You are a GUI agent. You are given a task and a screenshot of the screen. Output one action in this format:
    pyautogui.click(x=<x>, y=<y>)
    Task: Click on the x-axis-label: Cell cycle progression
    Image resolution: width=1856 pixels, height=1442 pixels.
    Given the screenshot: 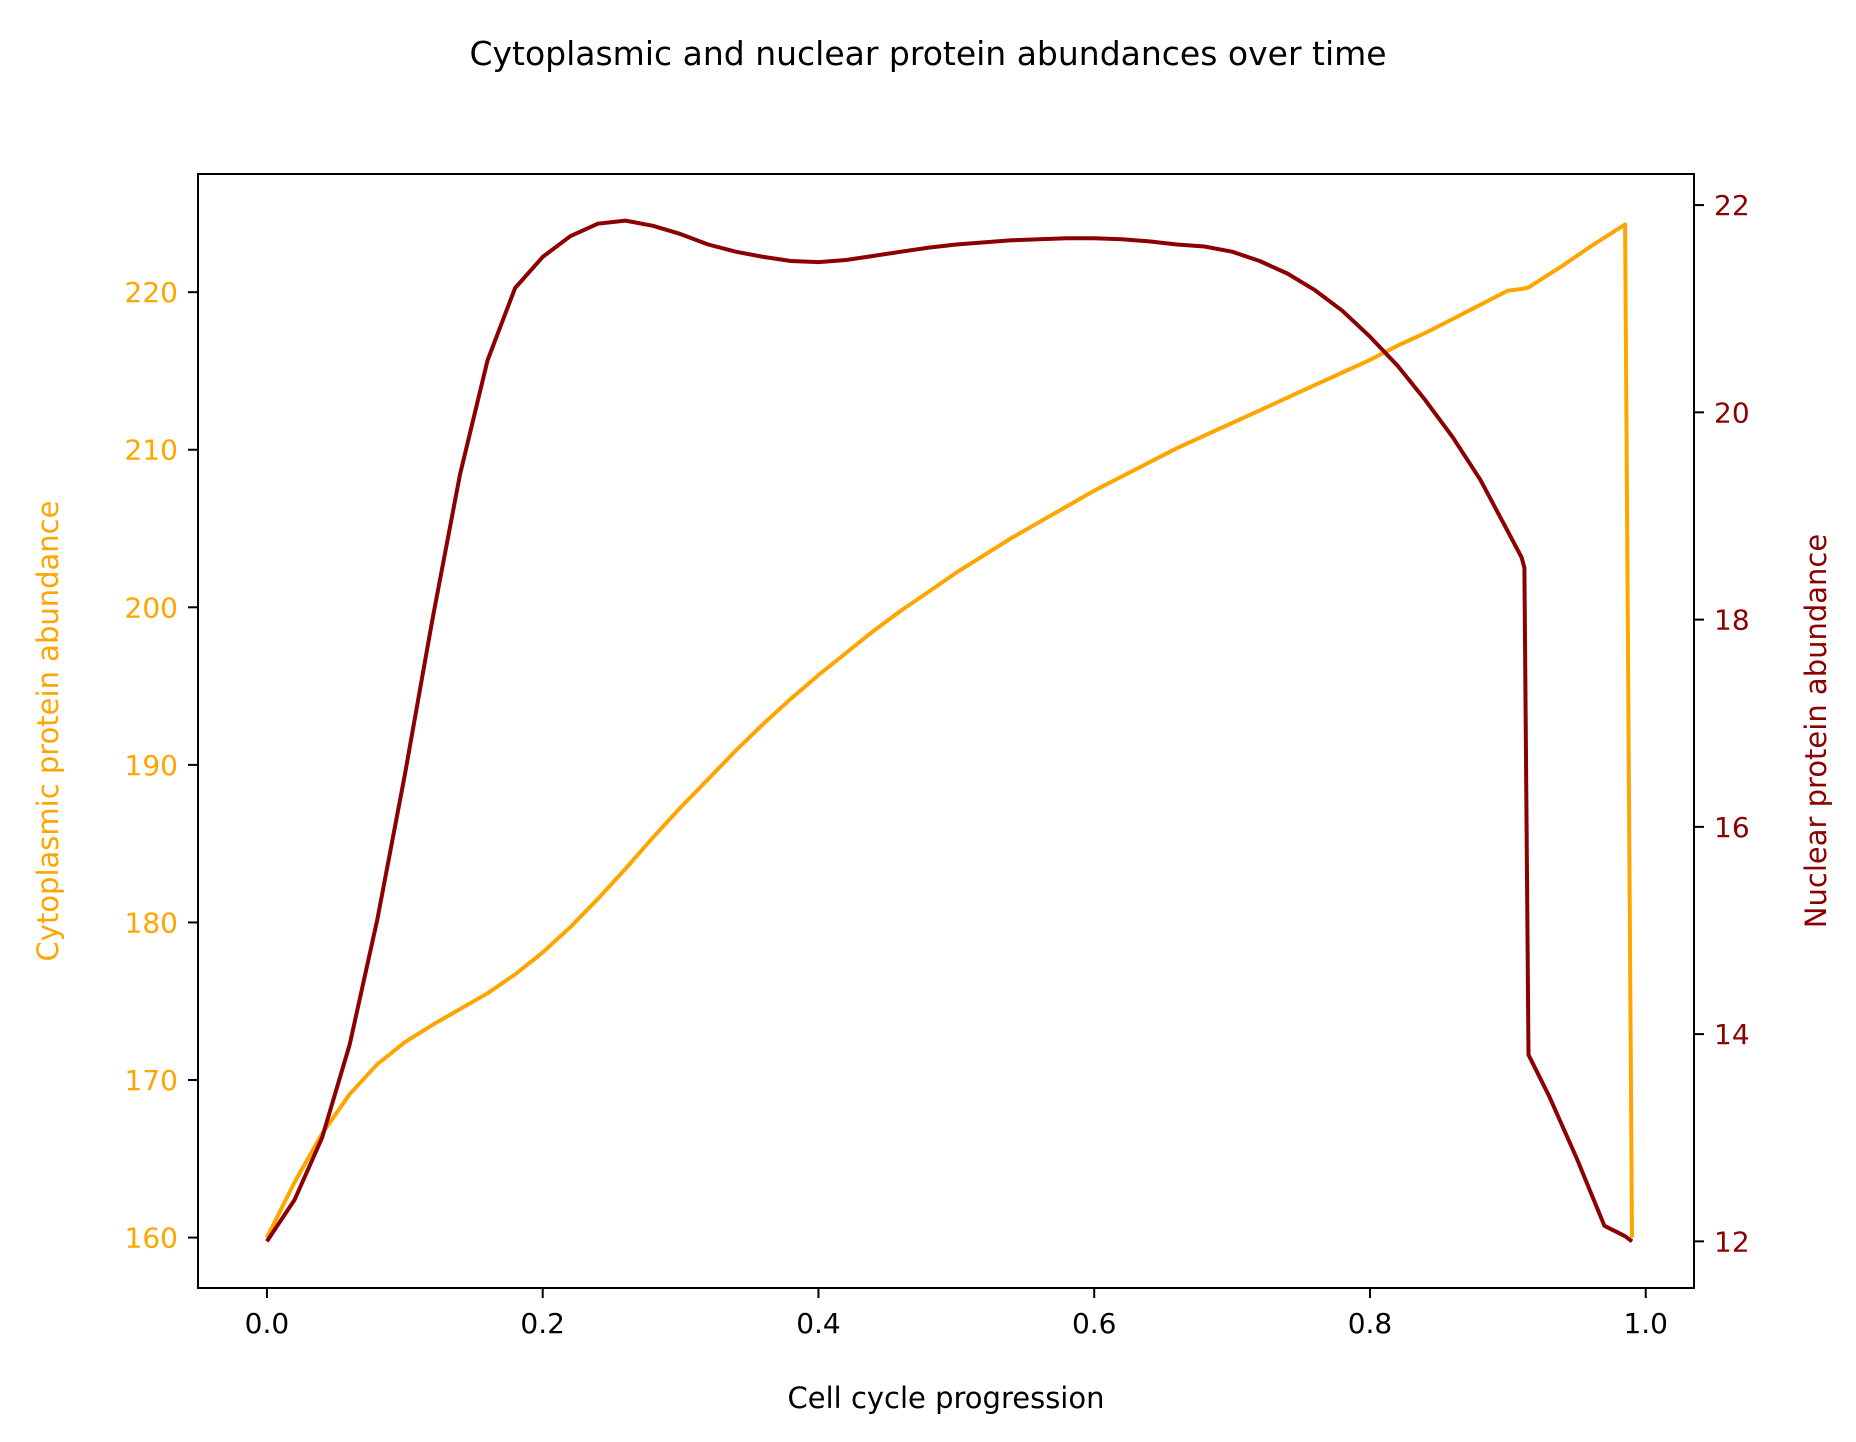 What is the action you would take?
    pyautogui.click(x=946, y=1398)
    